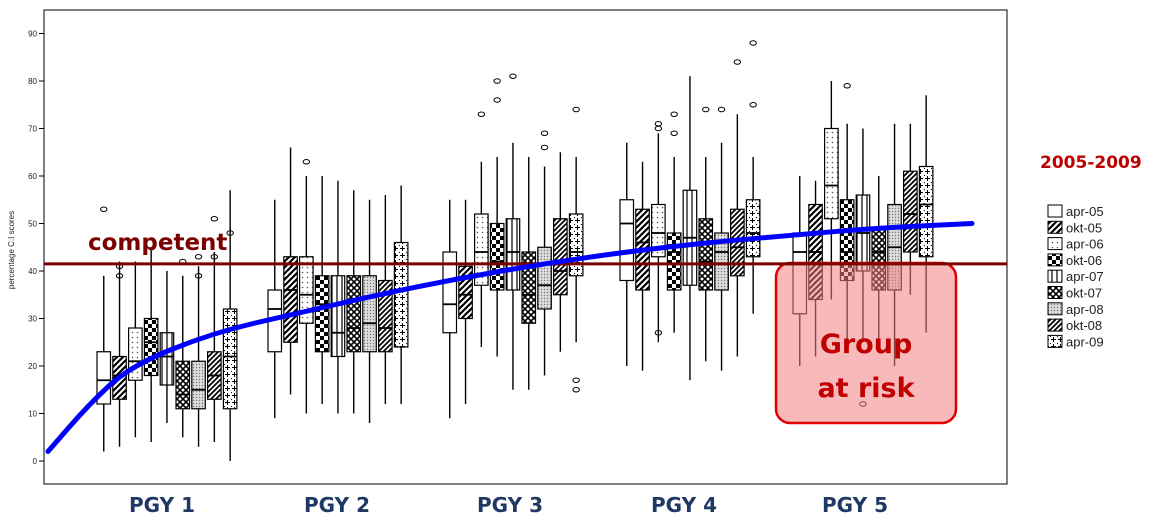  What do you see at coordinates (32, 129) in the screenshot?
I see `y-tick-label: 70` at bounding box center [32, 129].